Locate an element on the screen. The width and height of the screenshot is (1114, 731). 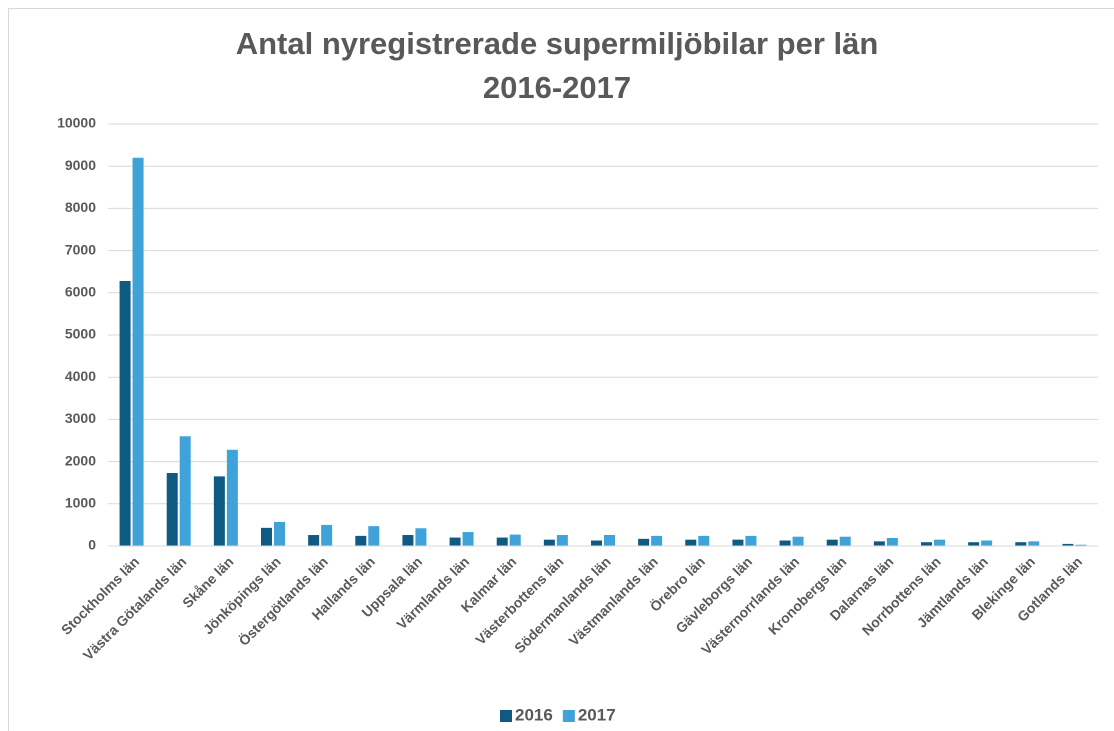
y-tick-label: 8000 is located at coordinates (80, 207).